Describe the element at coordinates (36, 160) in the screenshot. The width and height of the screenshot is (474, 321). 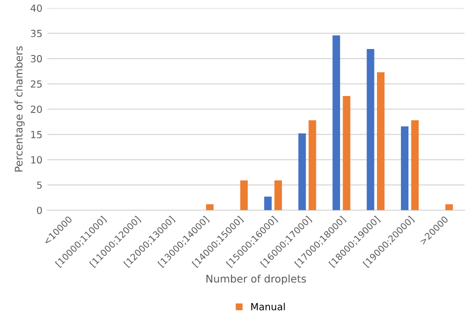
I see `y-tick-label: 10` at that location.